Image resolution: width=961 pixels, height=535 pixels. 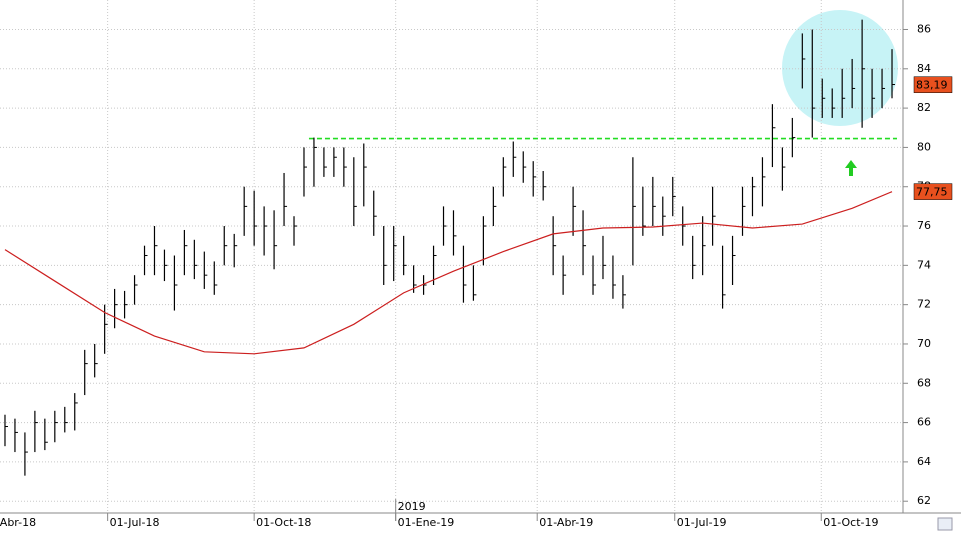 What do you see at coordinates (426, 522) in the screenshot?
I see `x-tick-label: 01-Ene-19` at bounding box center [426, 522].